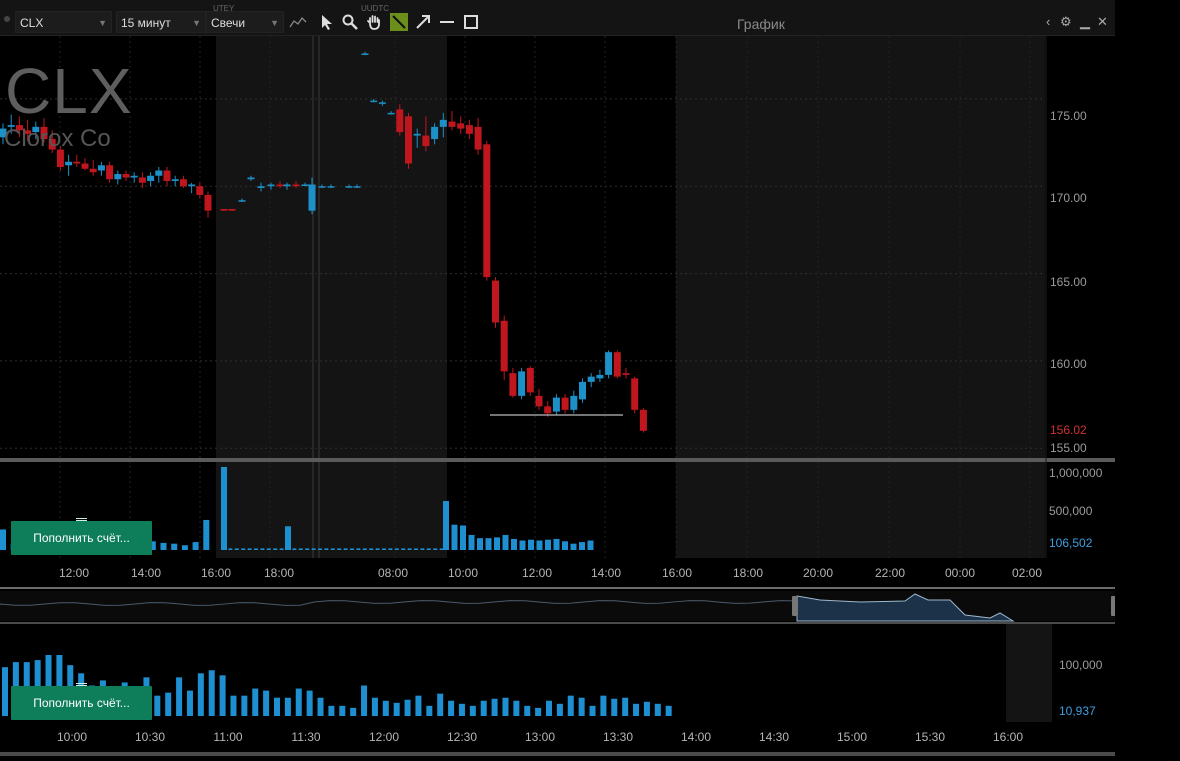 The width and height of the screenshot is (1180, 761). What do you see at coordinates (1113, 606) in the screenshot?
I see `navigator-handle-right` at bounding box center [1113, 606].